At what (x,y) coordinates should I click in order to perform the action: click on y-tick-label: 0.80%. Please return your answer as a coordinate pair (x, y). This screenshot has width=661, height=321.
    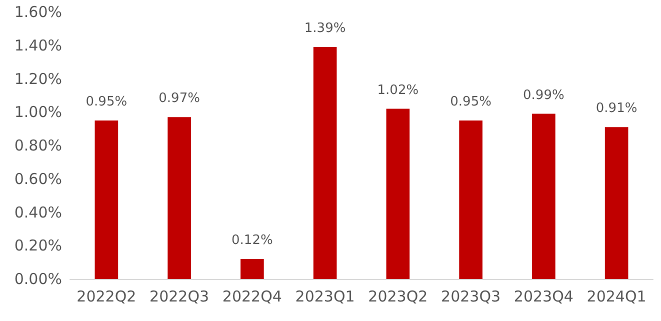
    Looking at the image, I should click on (38, 145).